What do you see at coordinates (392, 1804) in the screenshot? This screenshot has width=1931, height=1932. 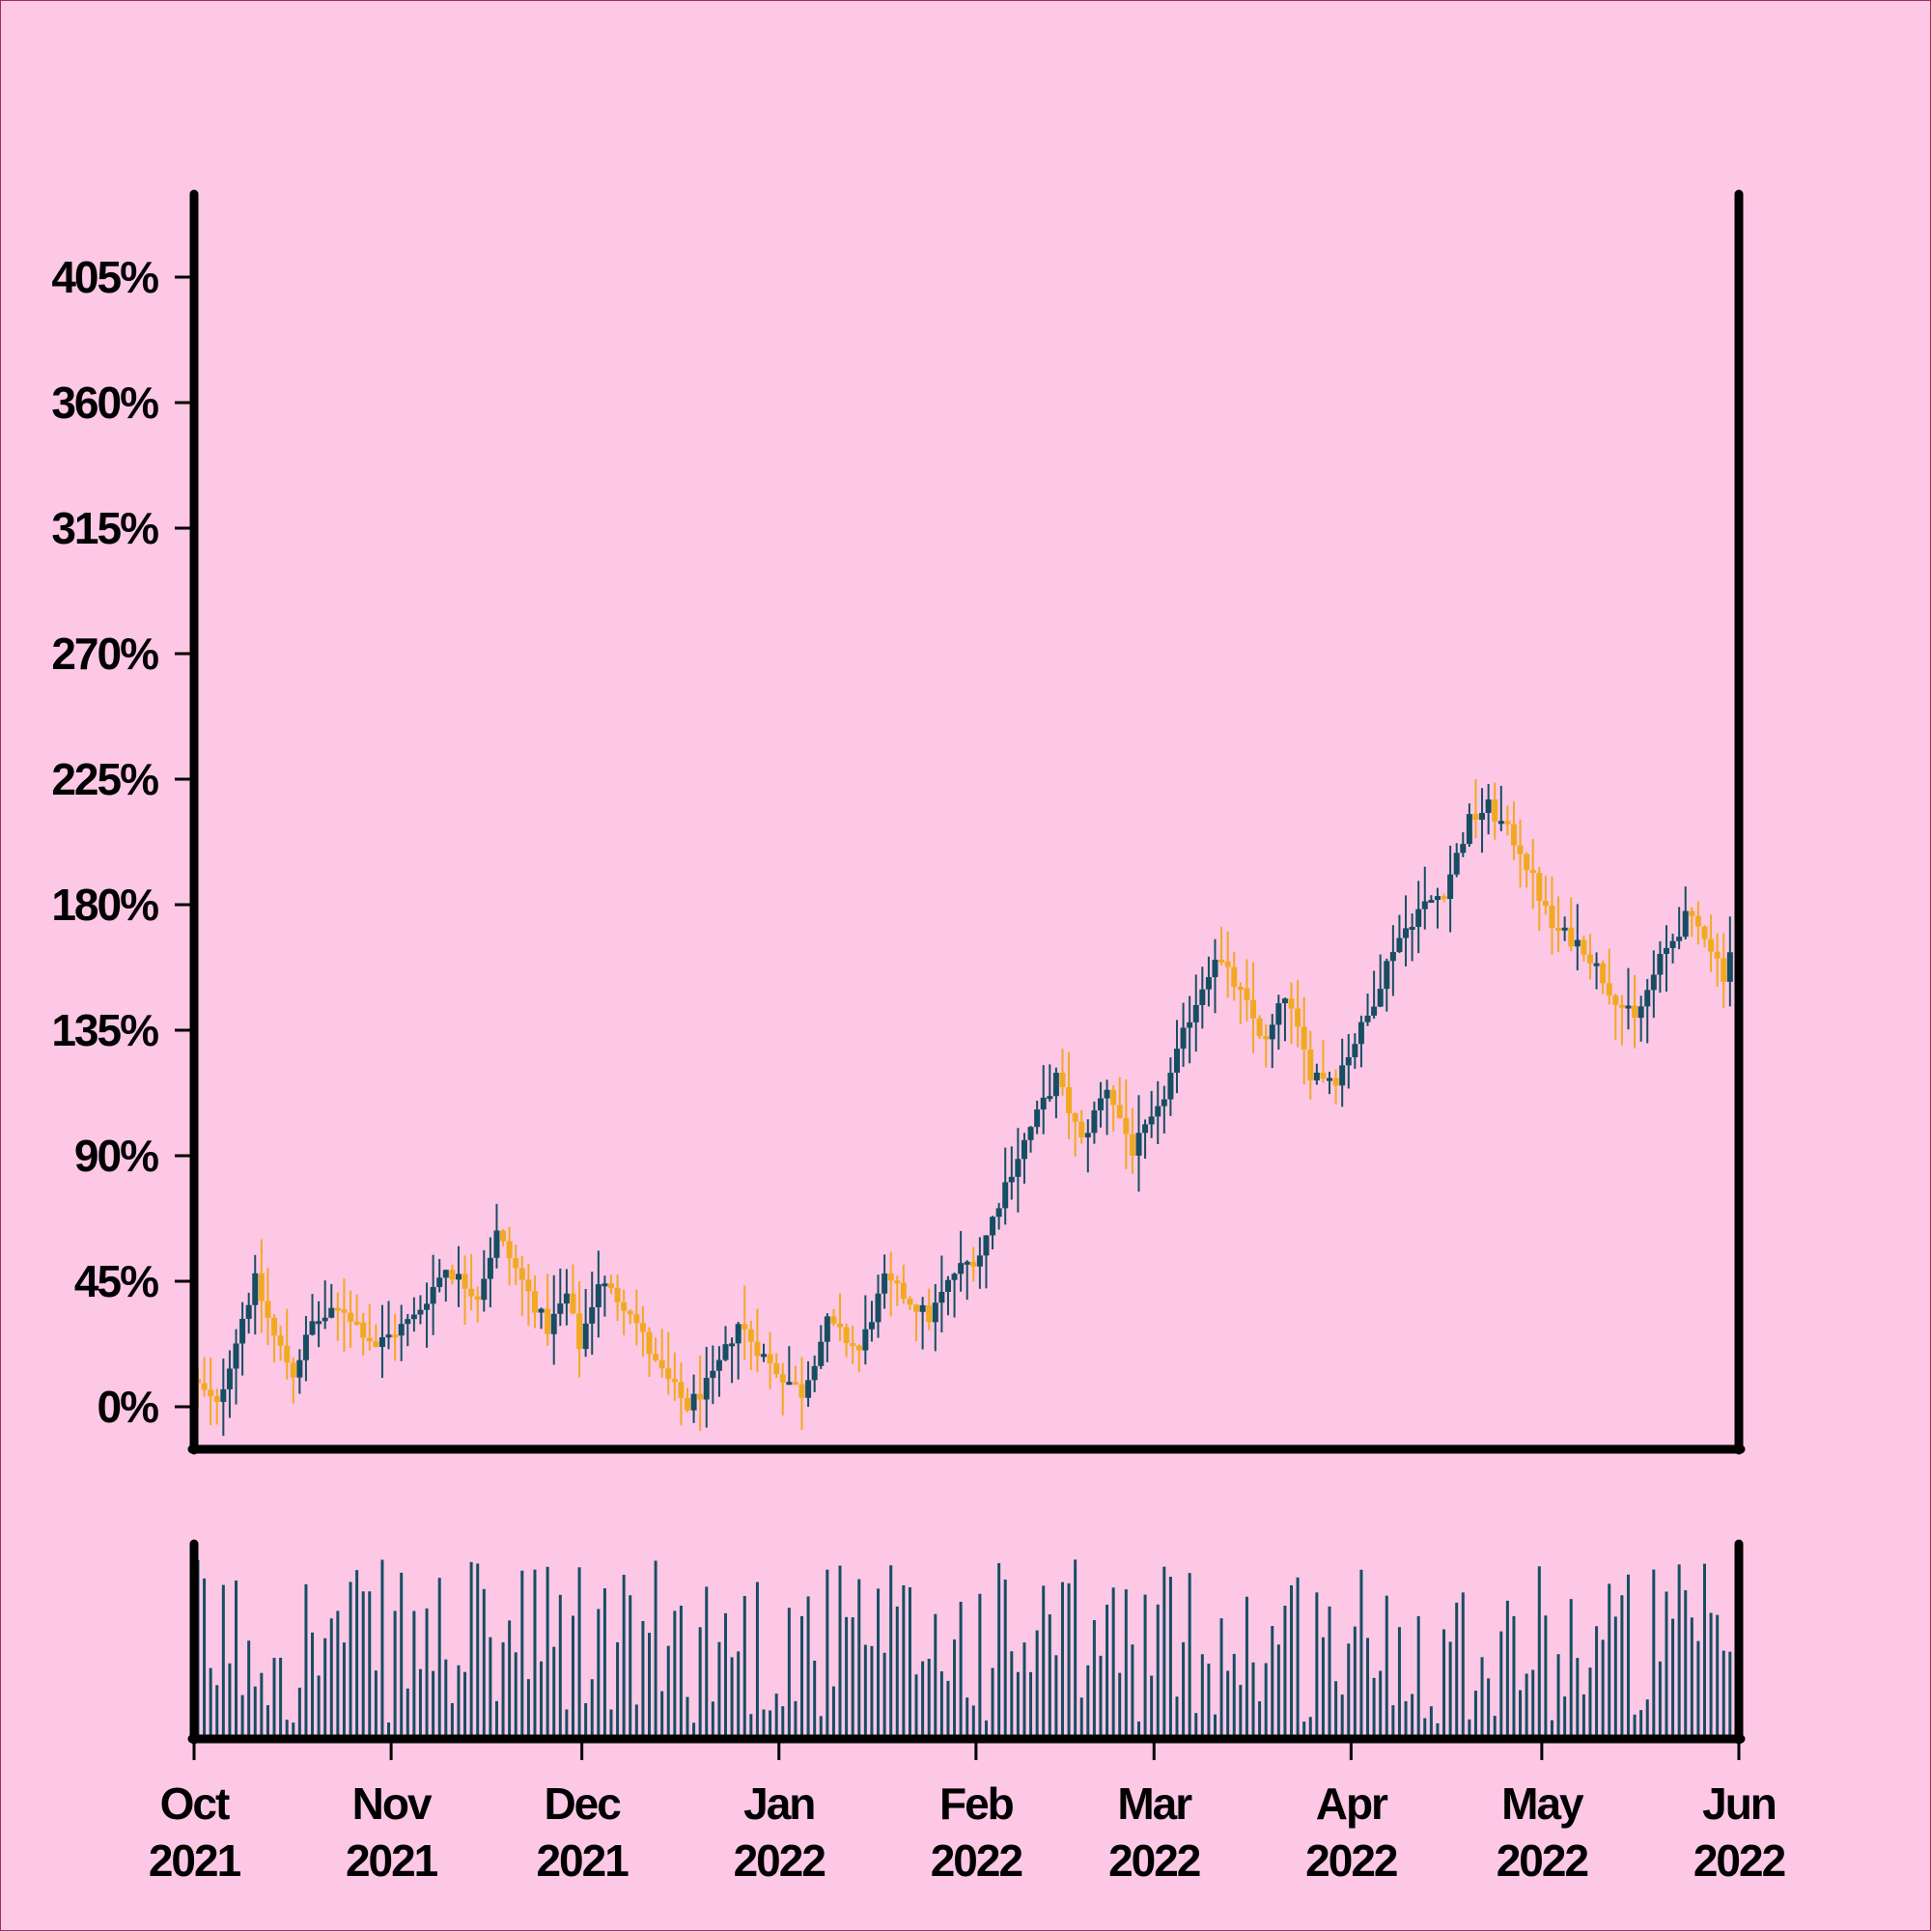 I see `x-tick-month: Nov` at bounding box center [392, 1804].